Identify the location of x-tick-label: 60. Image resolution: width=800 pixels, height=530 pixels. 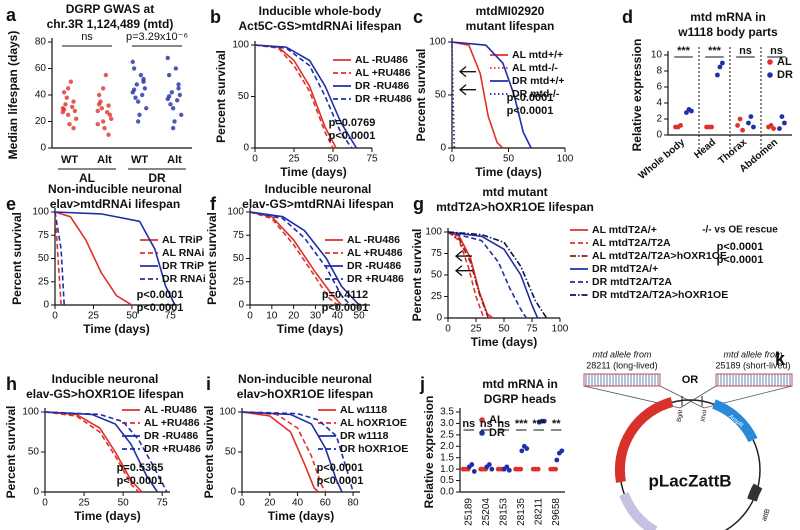
(326, 503).